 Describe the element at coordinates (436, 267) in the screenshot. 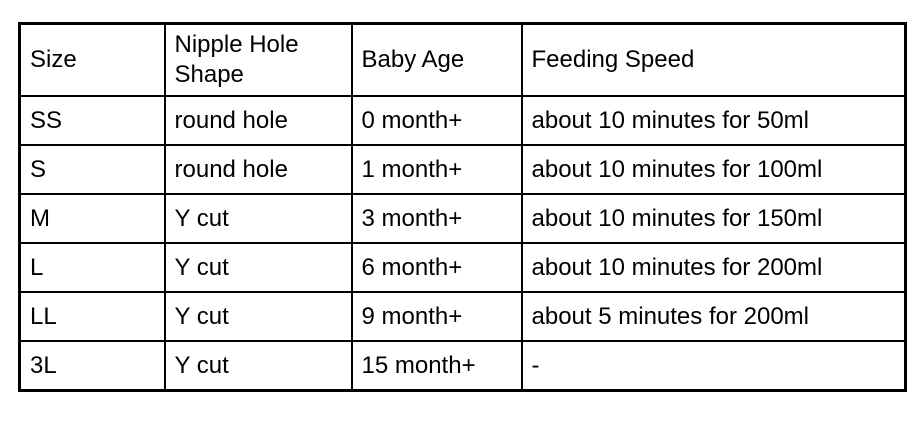

I see `cell-age: 6 month+` at that location.